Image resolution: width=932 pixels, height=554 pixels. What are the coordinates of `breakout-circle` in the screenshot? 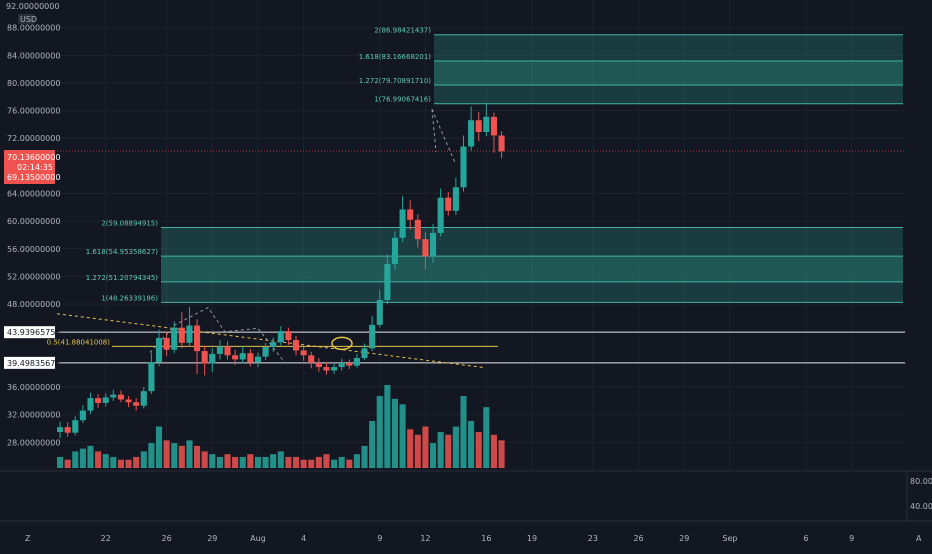 It's located at (342, 343).